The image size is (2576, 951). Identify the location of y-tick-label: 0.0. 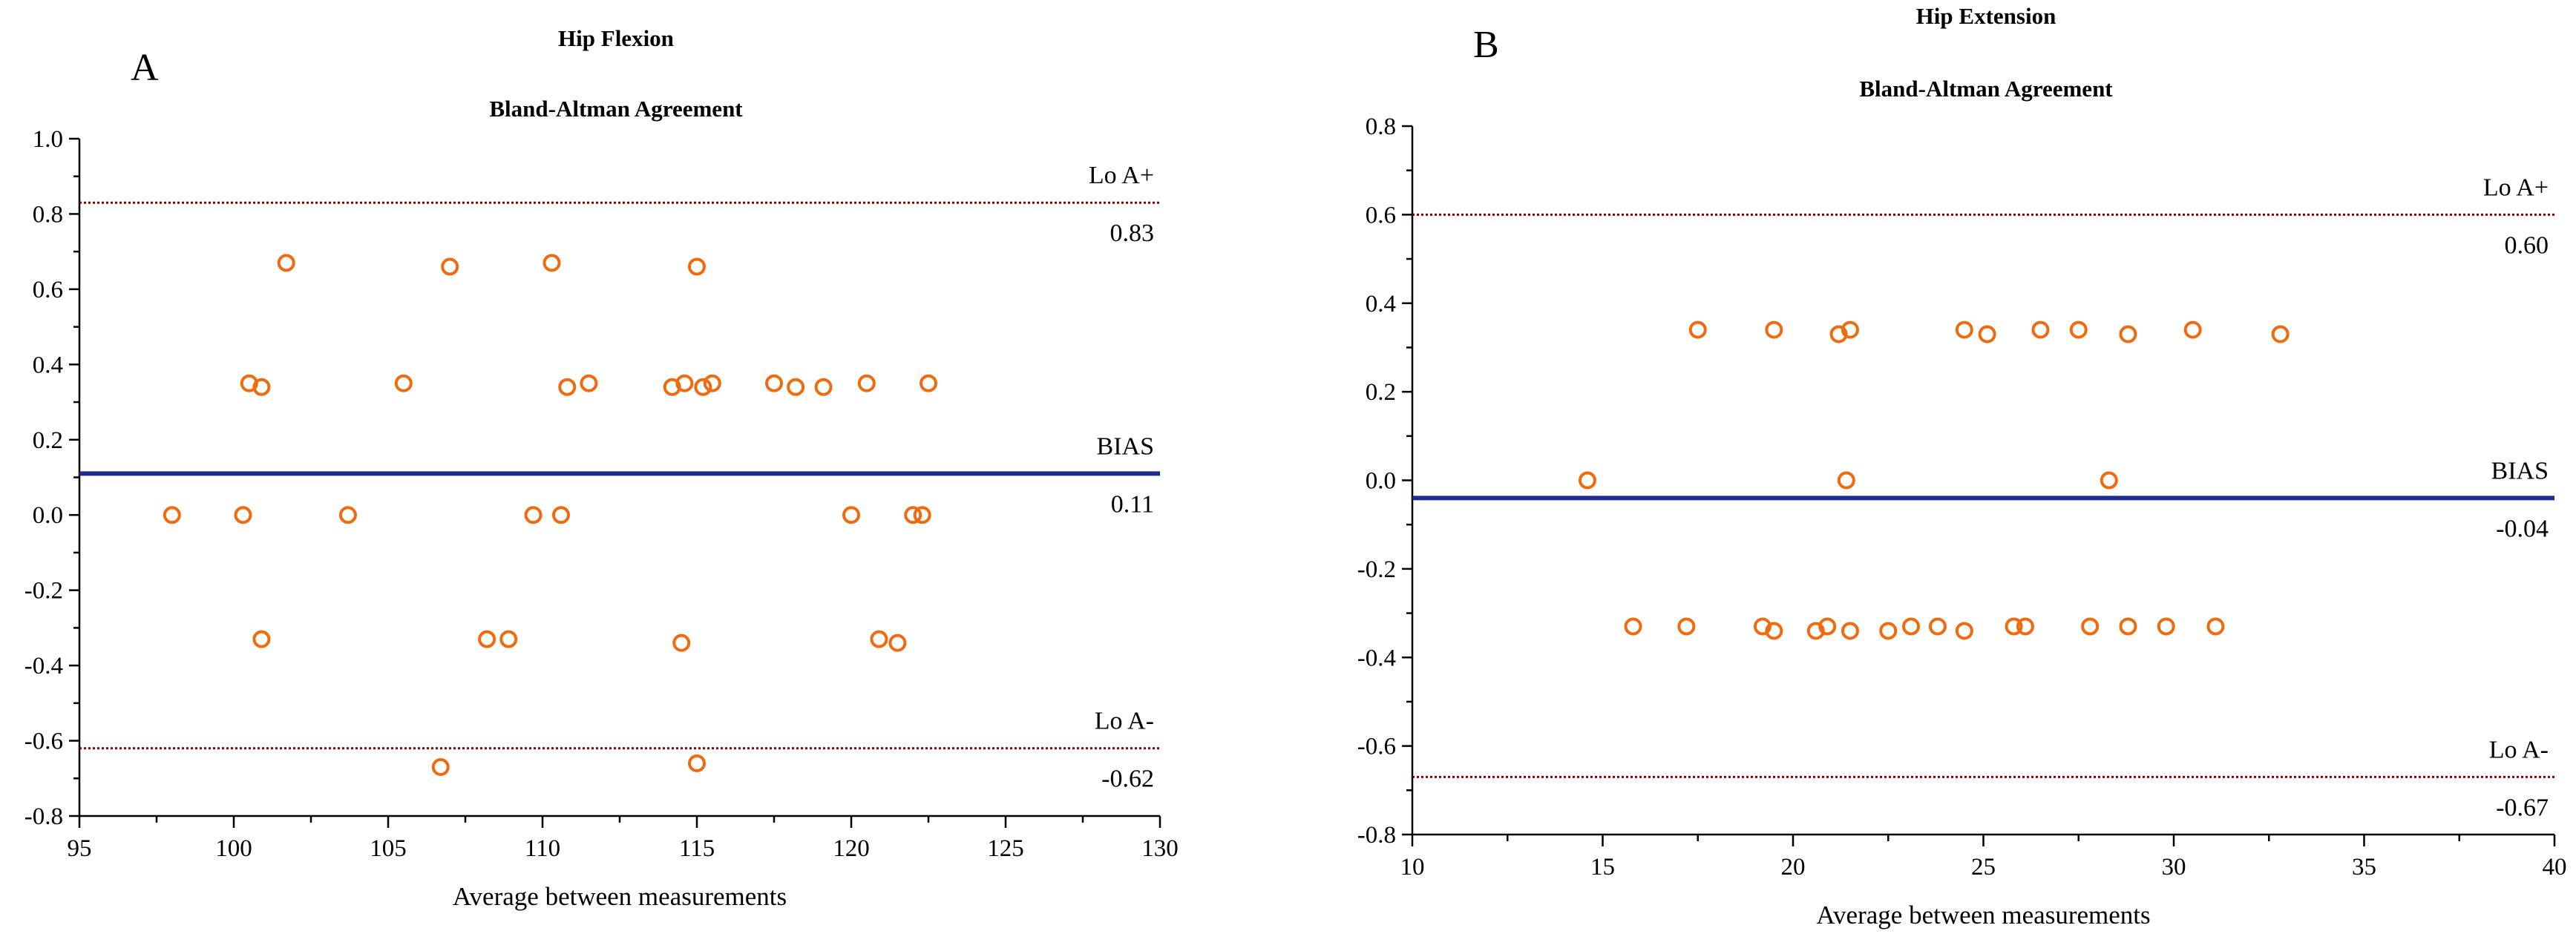
(1381, 481).